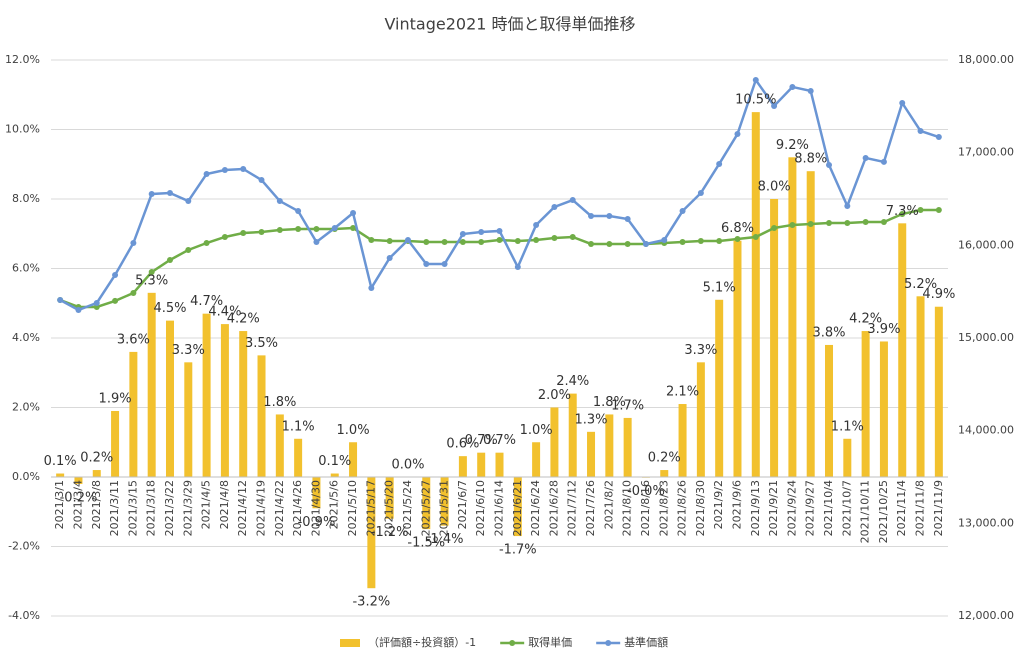 Image resolution: width=1020 pixels, height=666 pixels. Describe the element at coordinates (609, 402) in the screenshot. I see `data-label: 1.8%` at that location.